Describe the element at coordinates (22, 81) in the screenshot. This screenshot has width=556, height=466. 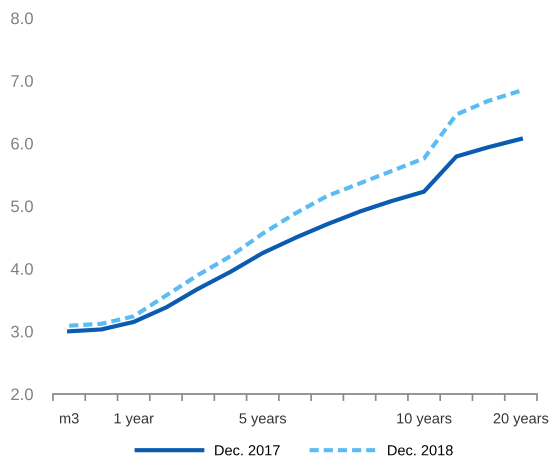
I see `y-tick-label: 7.0` at that location.